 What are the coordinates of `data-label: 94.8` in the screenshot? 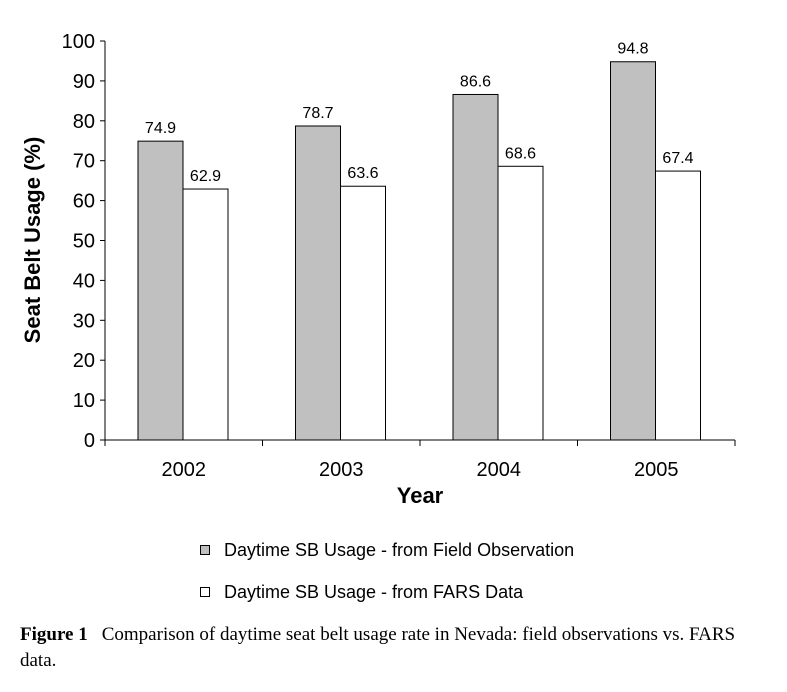 It's located at (632, 49).